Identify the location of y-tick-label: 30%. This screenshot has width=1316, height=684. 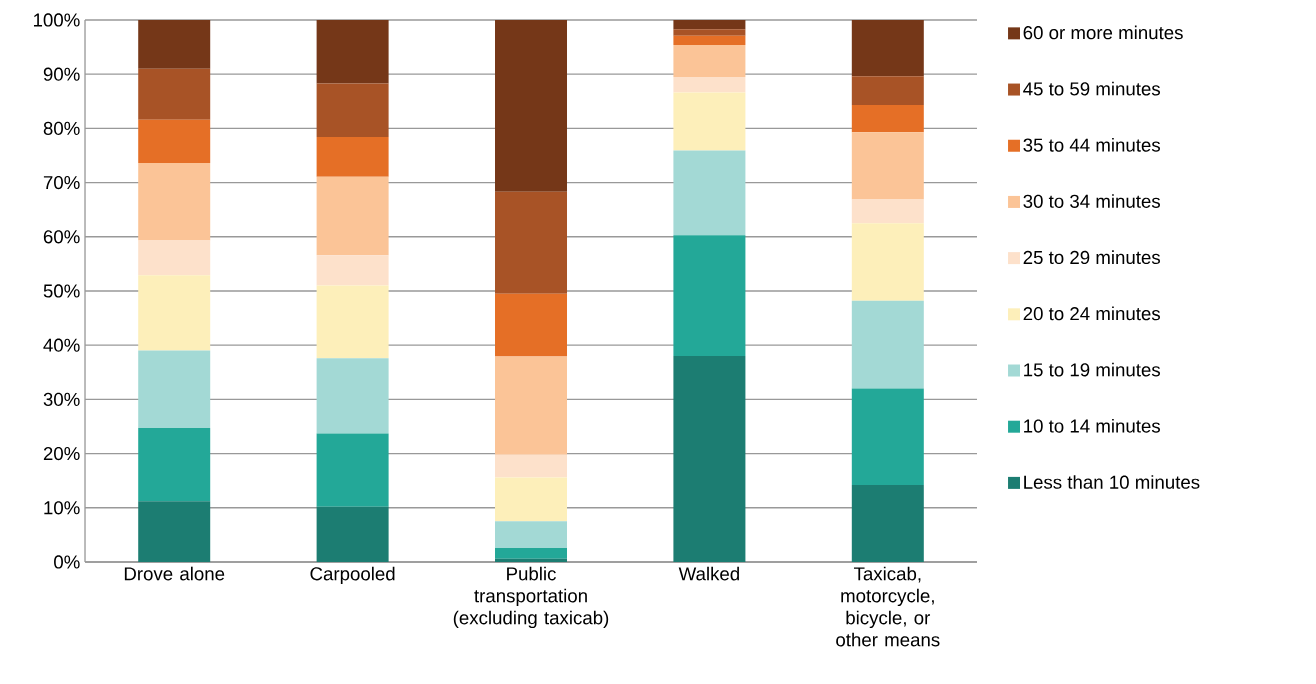
(61, 399).